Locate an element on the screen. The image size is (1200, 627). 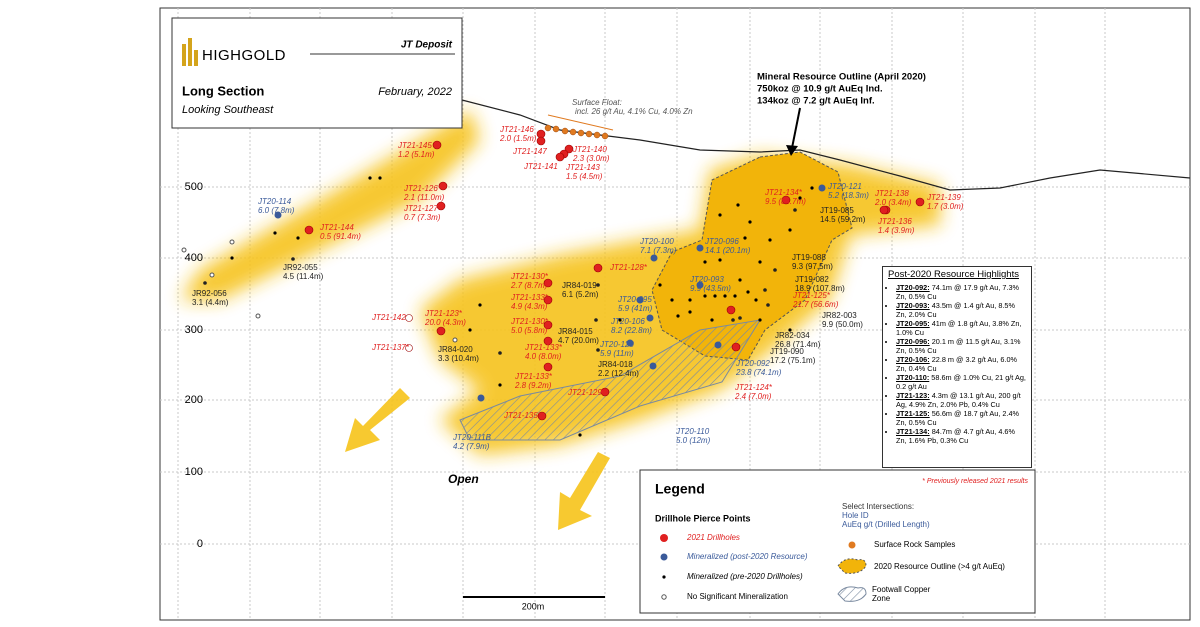
float-line is located at coordinates (580, 122).